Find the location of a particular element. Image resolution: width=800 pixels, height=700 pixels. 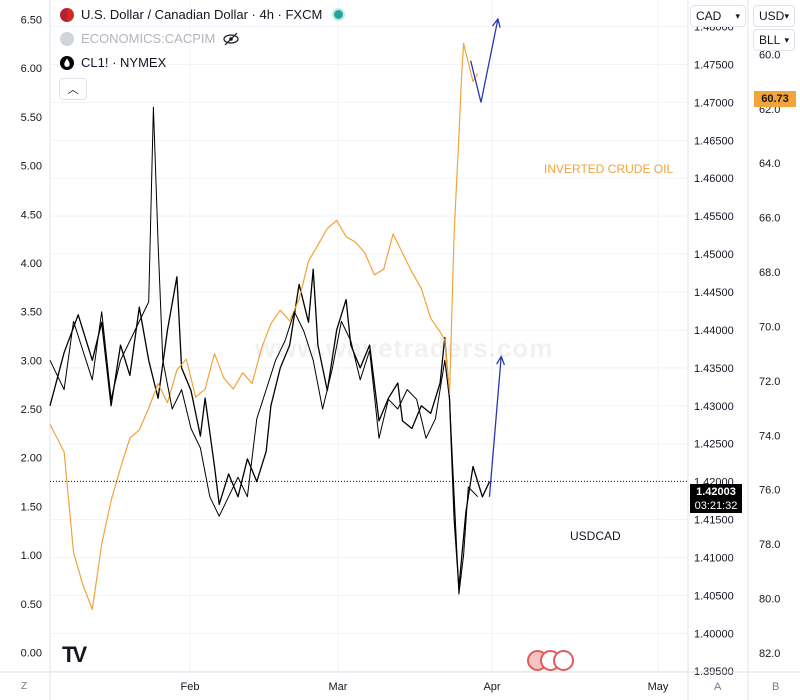

x-tick-label: Mar is located at coordinates (338, 687).